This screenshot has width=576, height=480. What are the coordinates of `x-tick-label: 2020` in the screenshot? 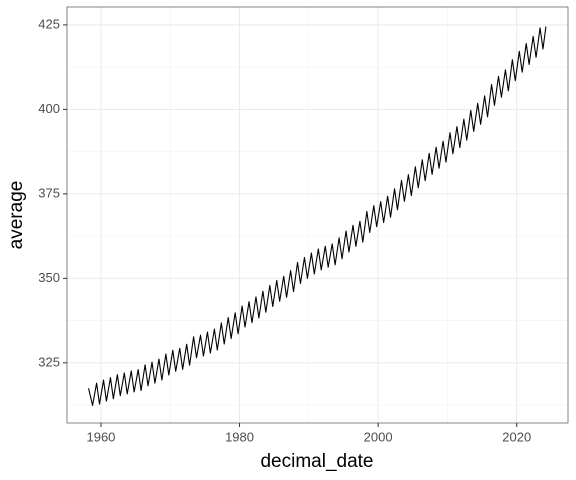 It's located at (516, 436).